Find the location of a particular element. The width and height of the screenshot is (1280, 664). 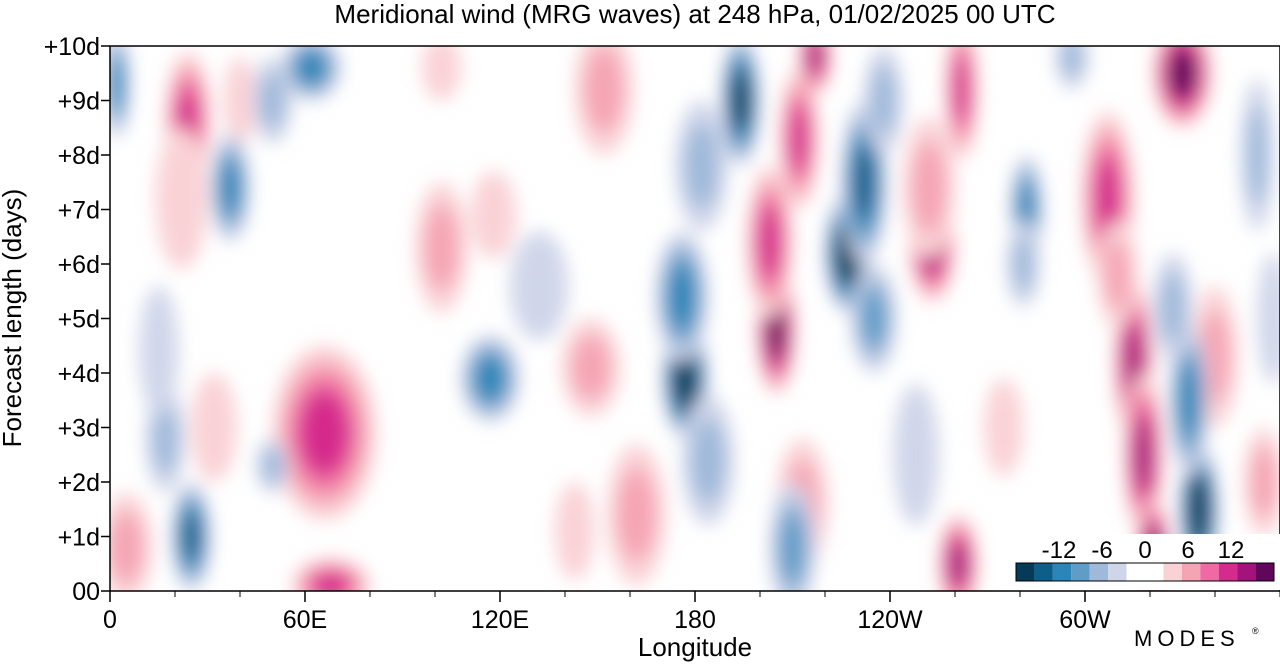

x-axis: 0 60E 120E 180 120W 60W is located at coordinates (691, 612).